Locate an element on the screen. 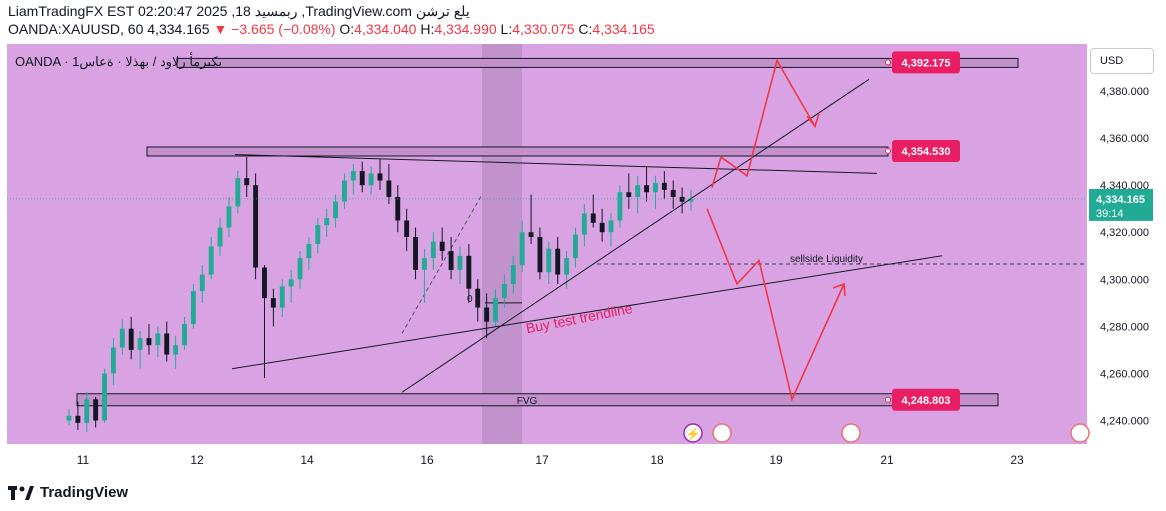 This screenshot has width=1166, height=511. level-box-mid is located at coordinates (517, 151).